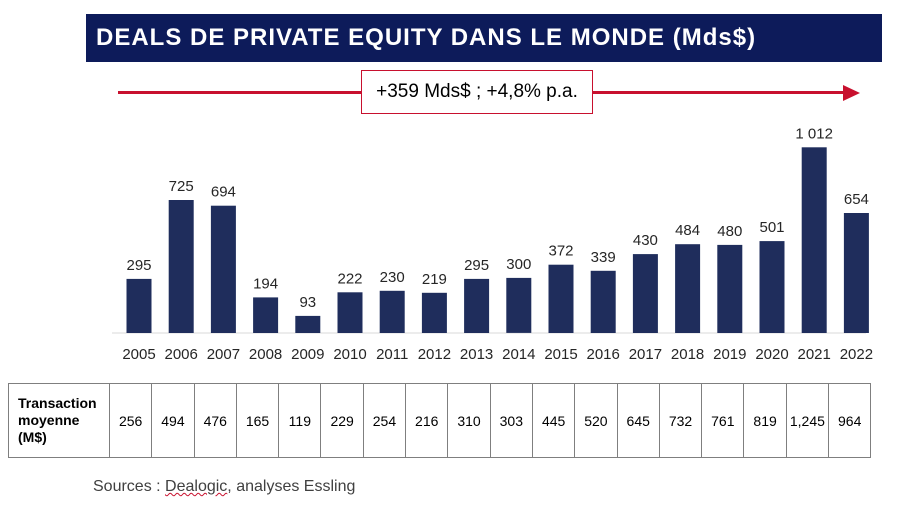  What do you see at coordinates (434, 279) in the screenshot?
I see `data-label: 219` at bounding box center [434, 279].